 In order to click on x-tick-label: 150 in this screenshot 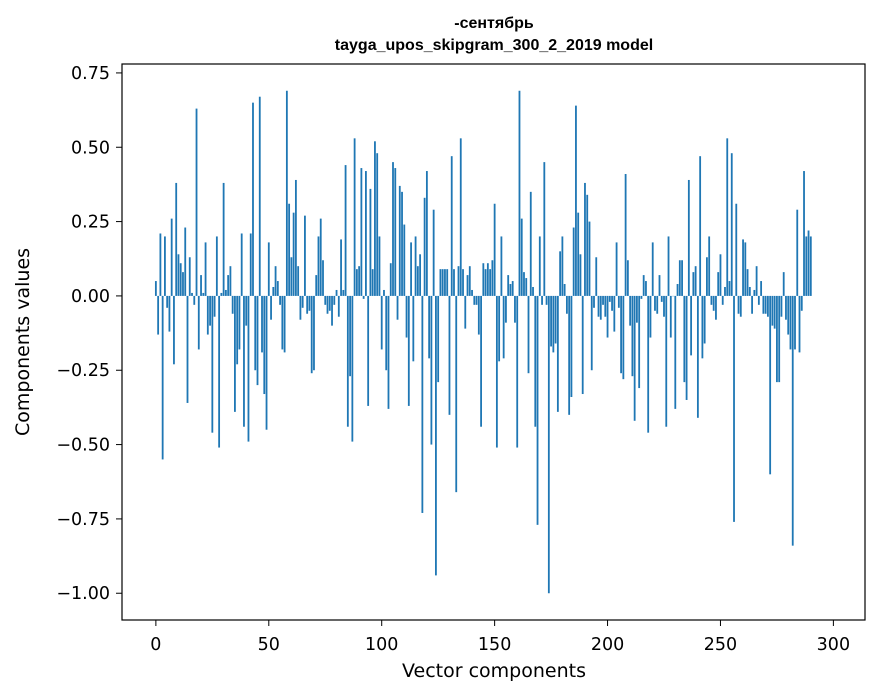, I will do `click(494, 645)`.